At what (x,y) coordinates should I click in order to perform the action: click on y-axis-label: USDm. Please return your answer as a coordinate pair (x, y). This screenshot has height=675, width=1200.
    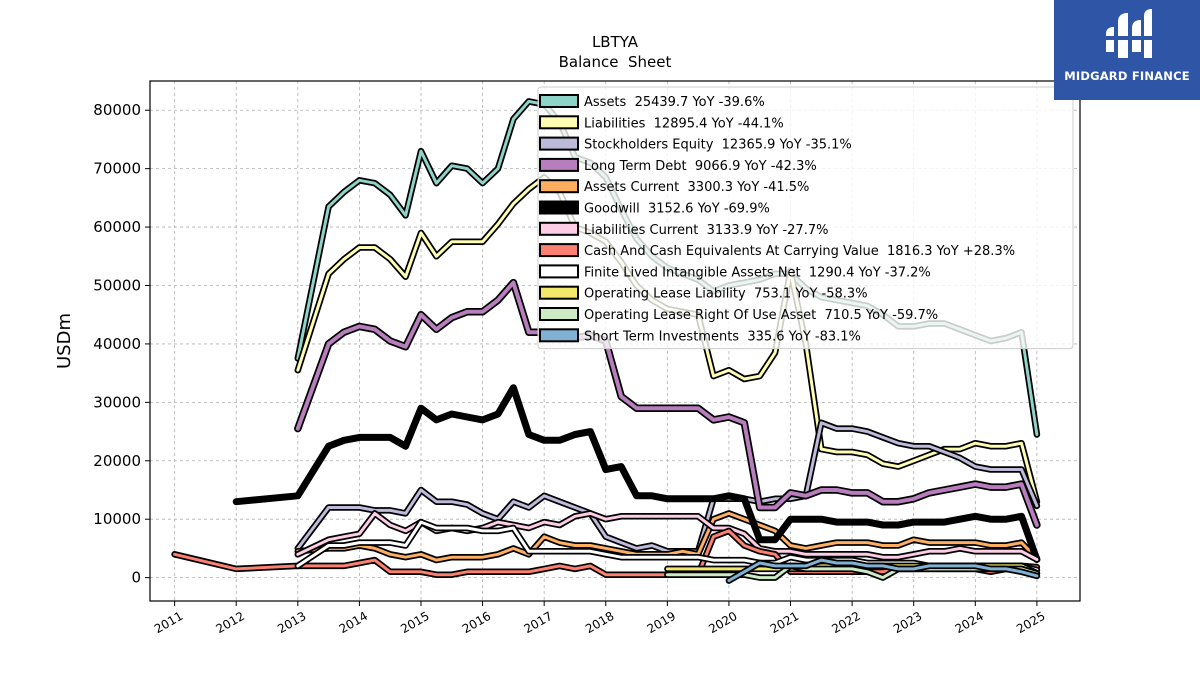
    Looking at the image, I should click on (64, 341).